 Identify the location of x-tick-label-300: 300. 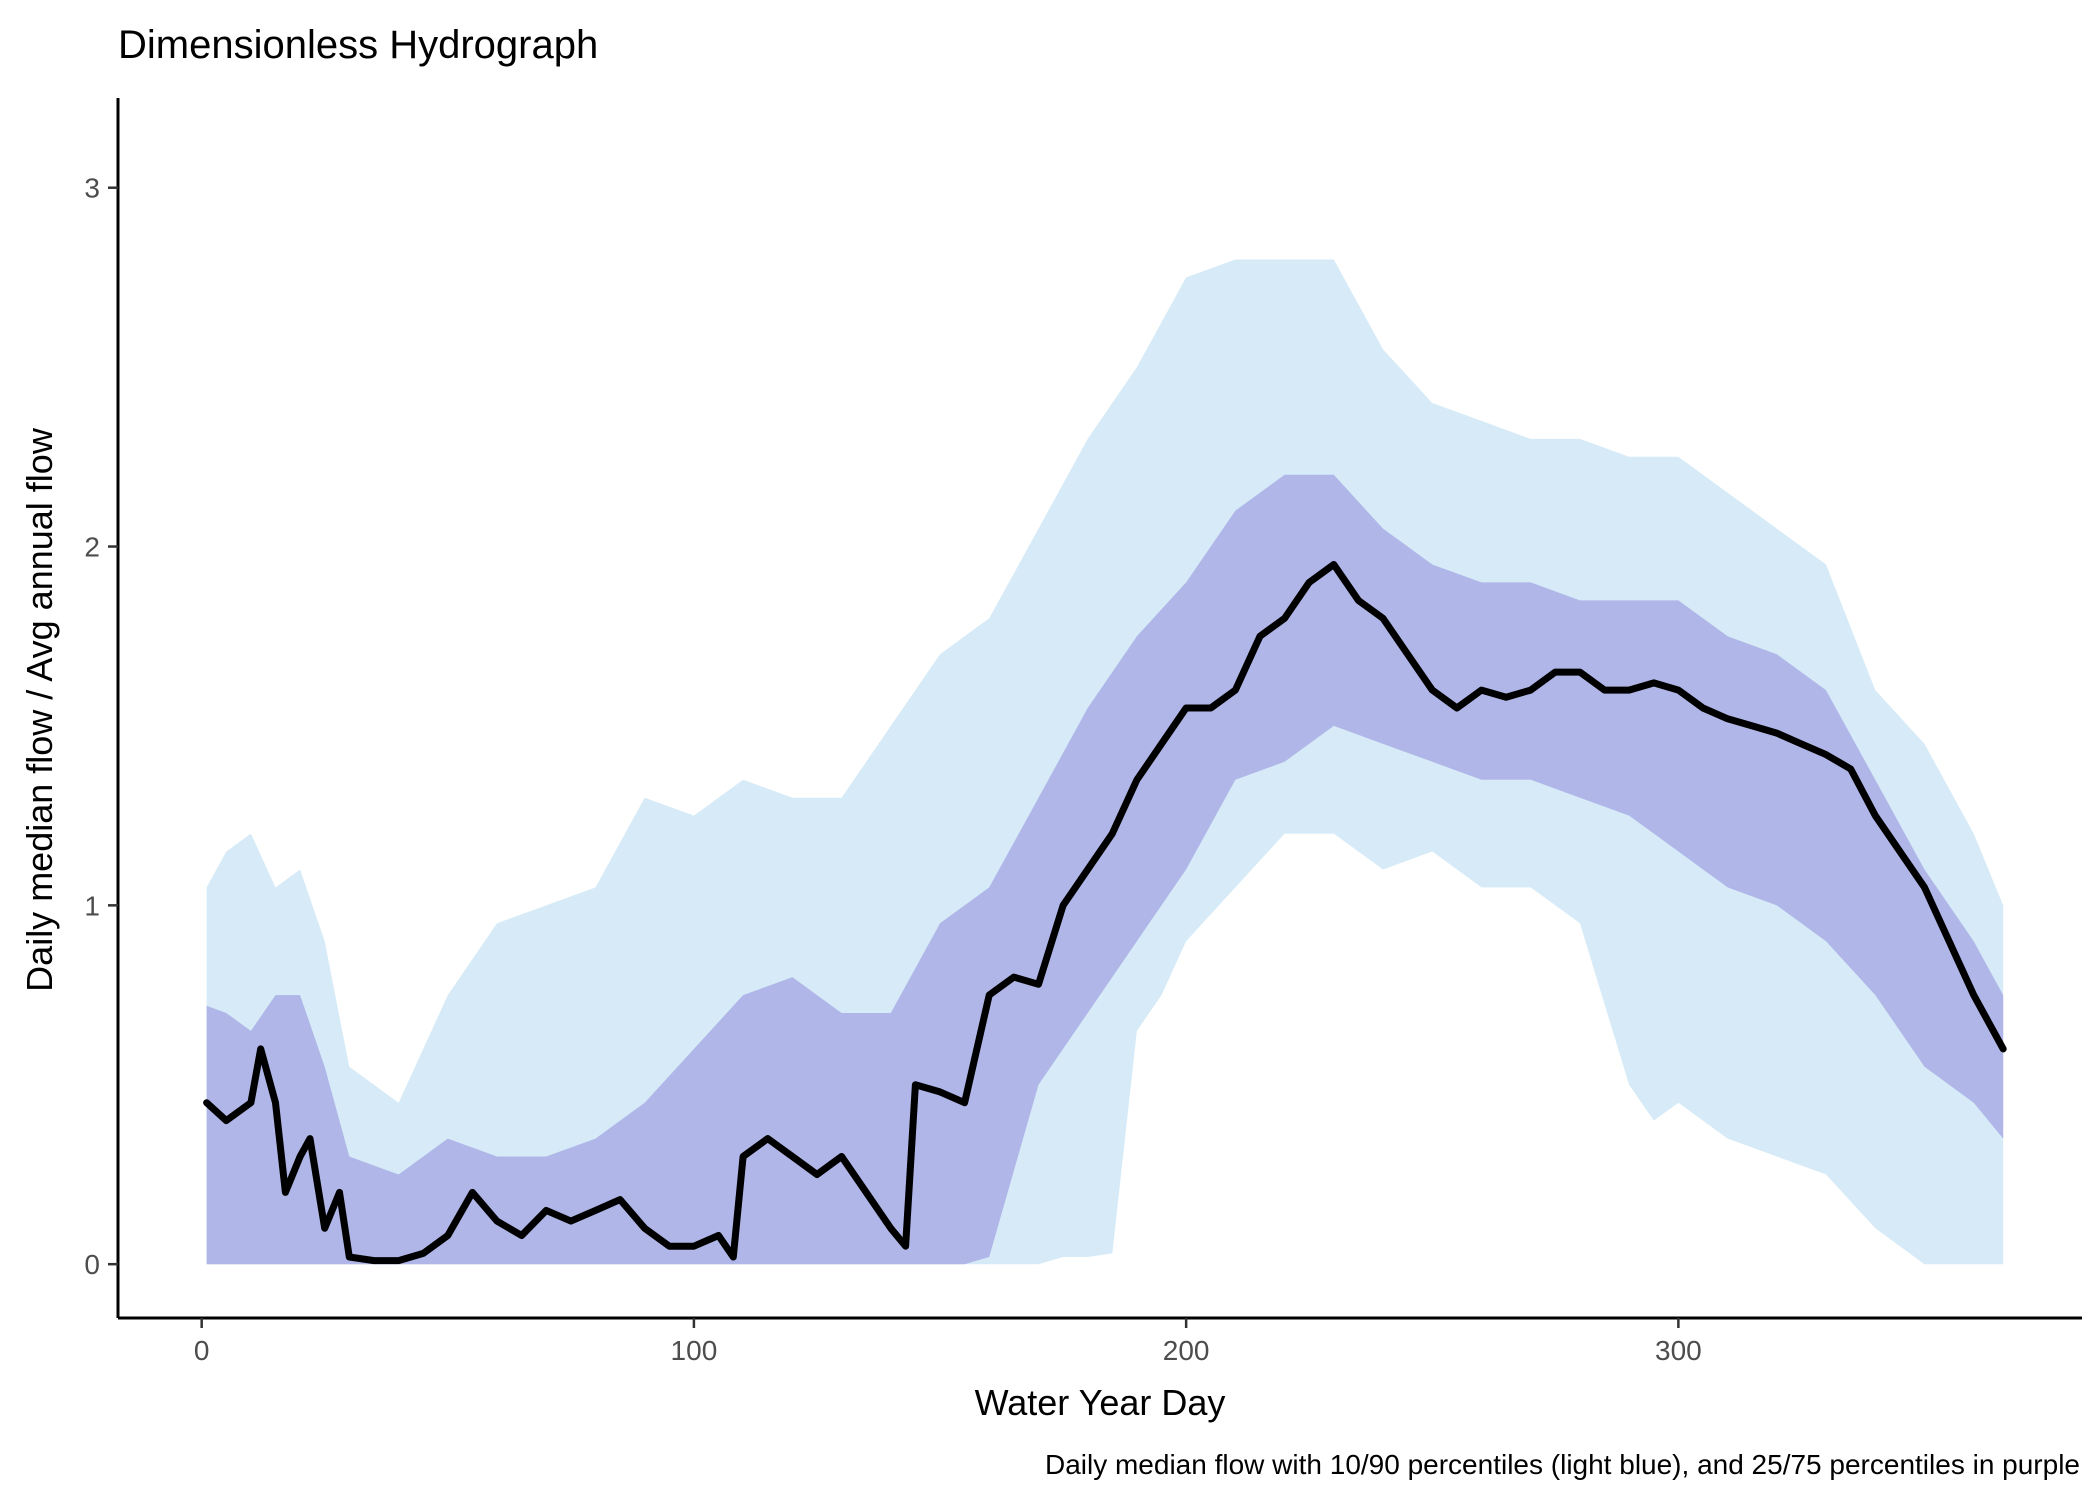
(1678, 1350).